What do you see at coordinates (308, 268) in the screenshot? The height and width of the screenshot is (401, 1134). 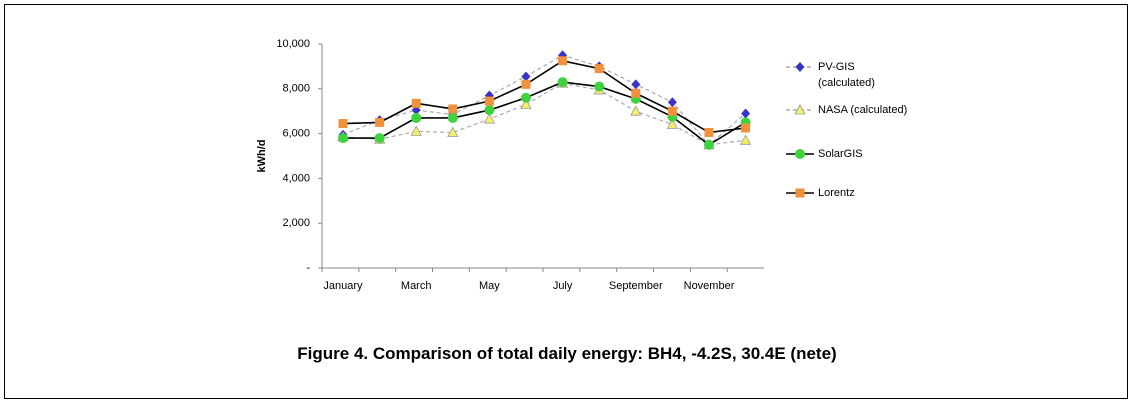 I see `y-tick-label: -` at bounding box center [308, 268].